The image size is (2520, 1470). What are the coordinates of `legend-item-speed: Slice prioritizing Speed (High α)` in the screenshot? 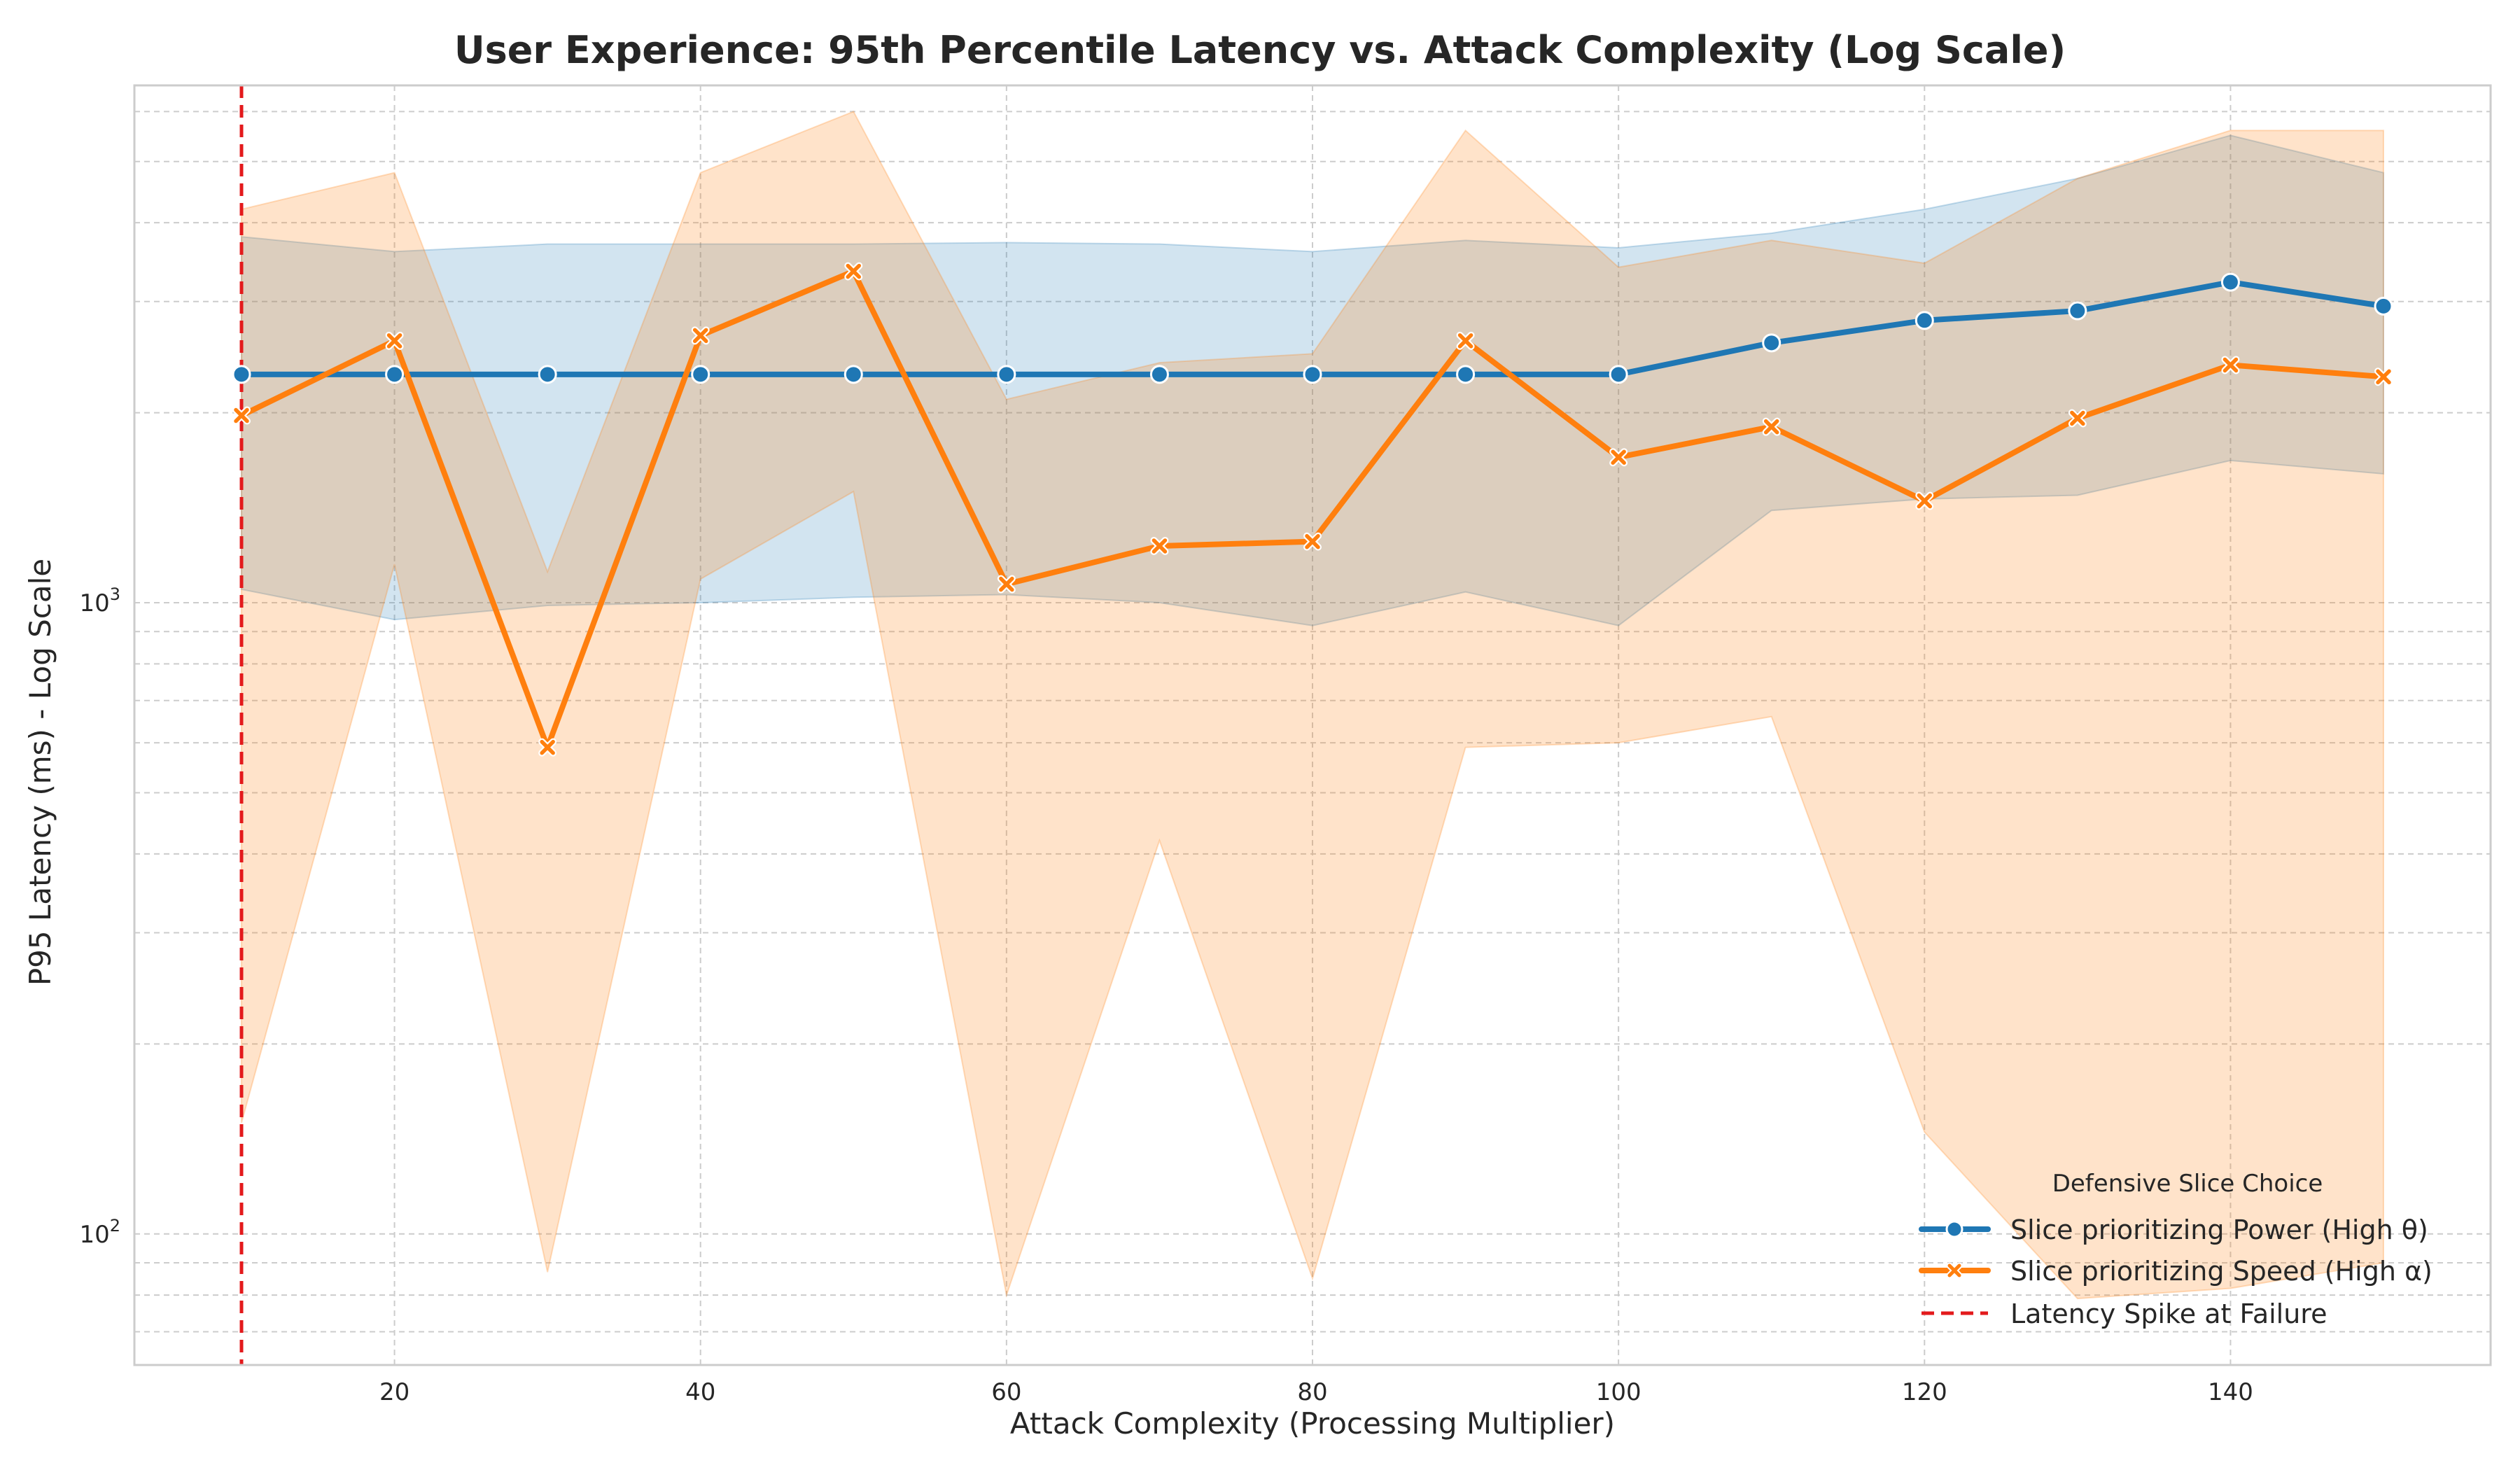 It's located at (2175, 1271).